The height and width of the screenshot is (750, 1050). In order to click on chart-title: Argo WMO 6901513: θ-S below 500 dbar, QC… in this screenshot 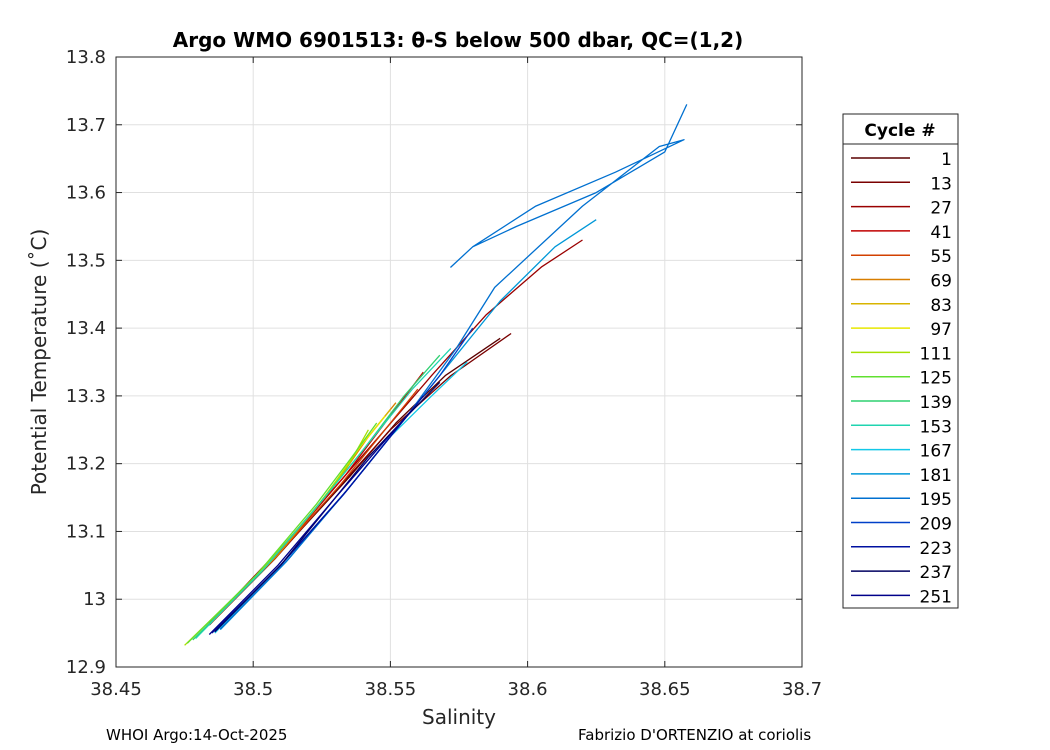, I will do `click(458, 40)`.